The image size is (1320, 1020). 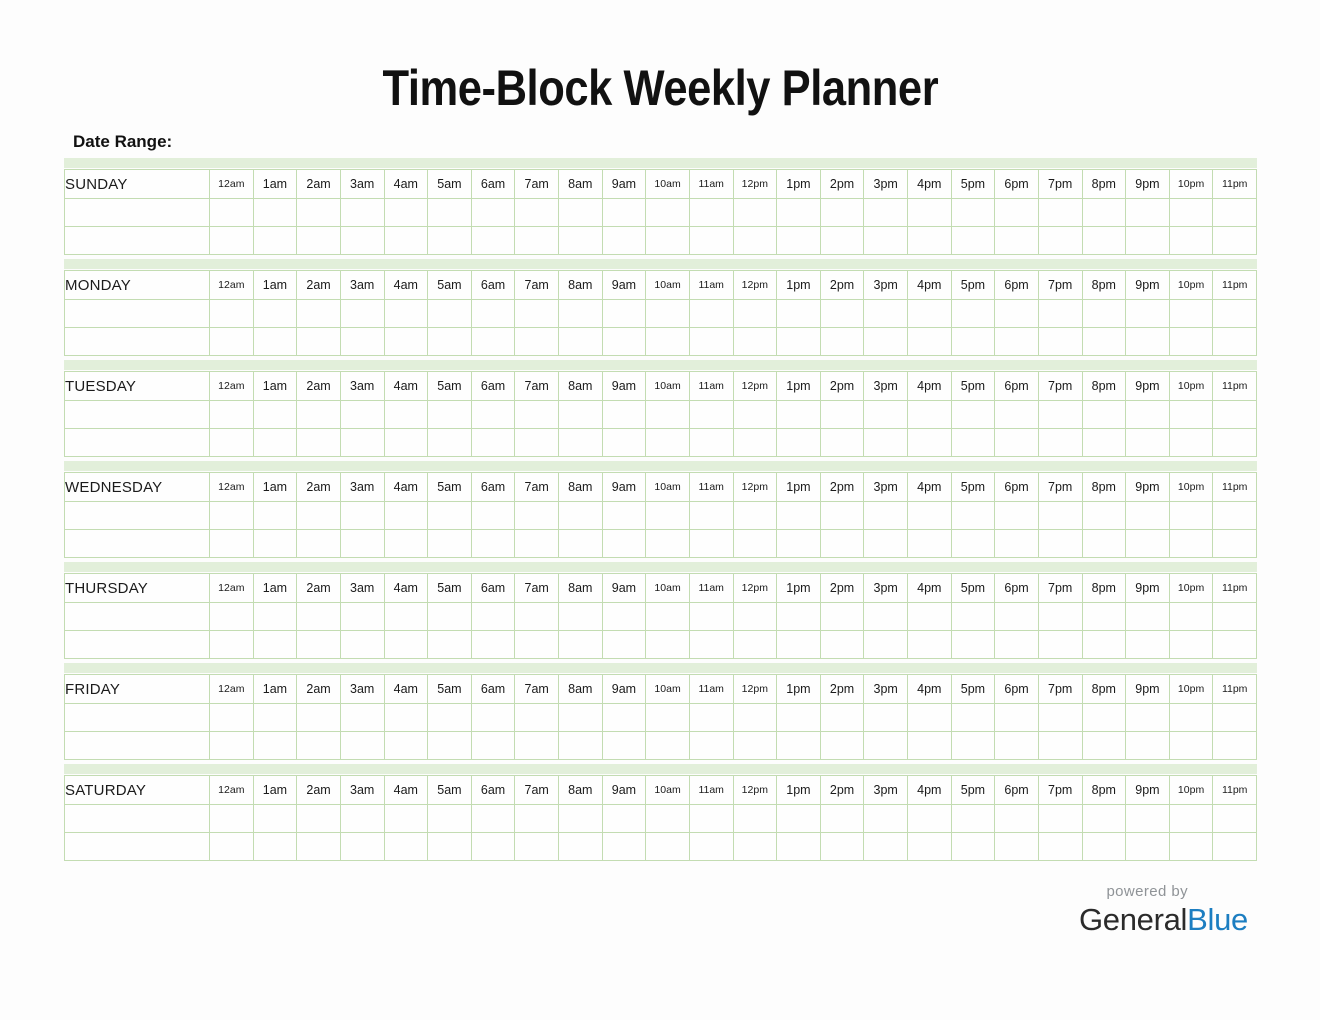 I want to click on time-slot-label: 9am, so click(x=624, y=588).